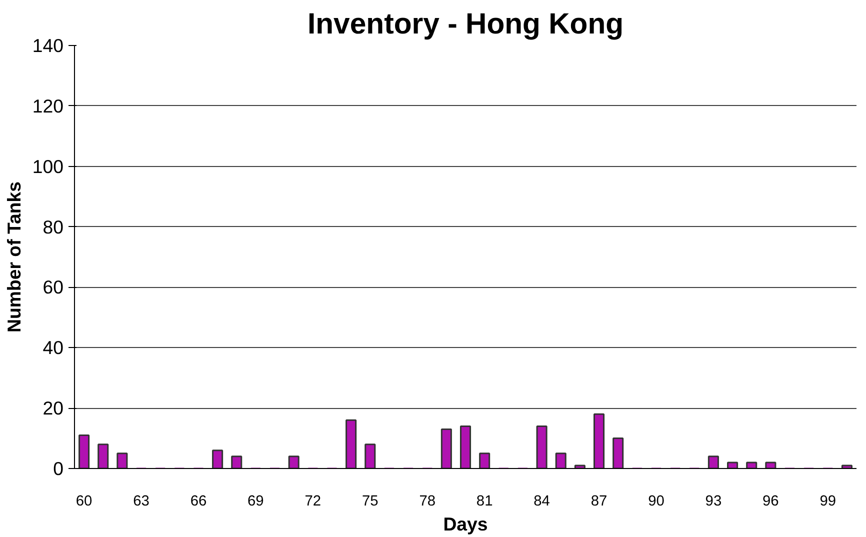 The height and width of the screenshot is (537, 866). What do you see at coordinates (656, 502) in the screenshot?
I see `x-tick-label: 90` at bounding box center [656, 502].